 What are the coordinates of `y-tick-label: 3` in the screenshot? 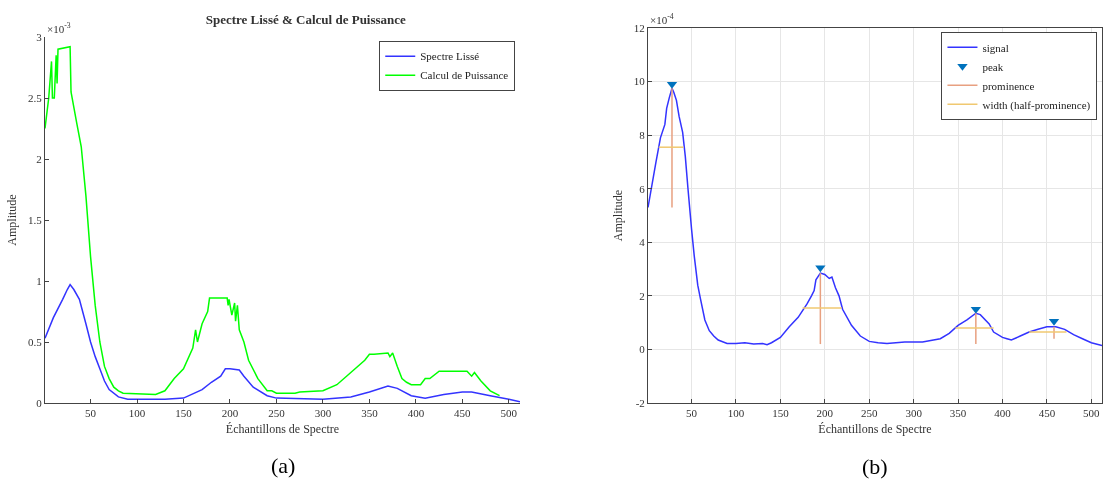 It's located at (39, 36).